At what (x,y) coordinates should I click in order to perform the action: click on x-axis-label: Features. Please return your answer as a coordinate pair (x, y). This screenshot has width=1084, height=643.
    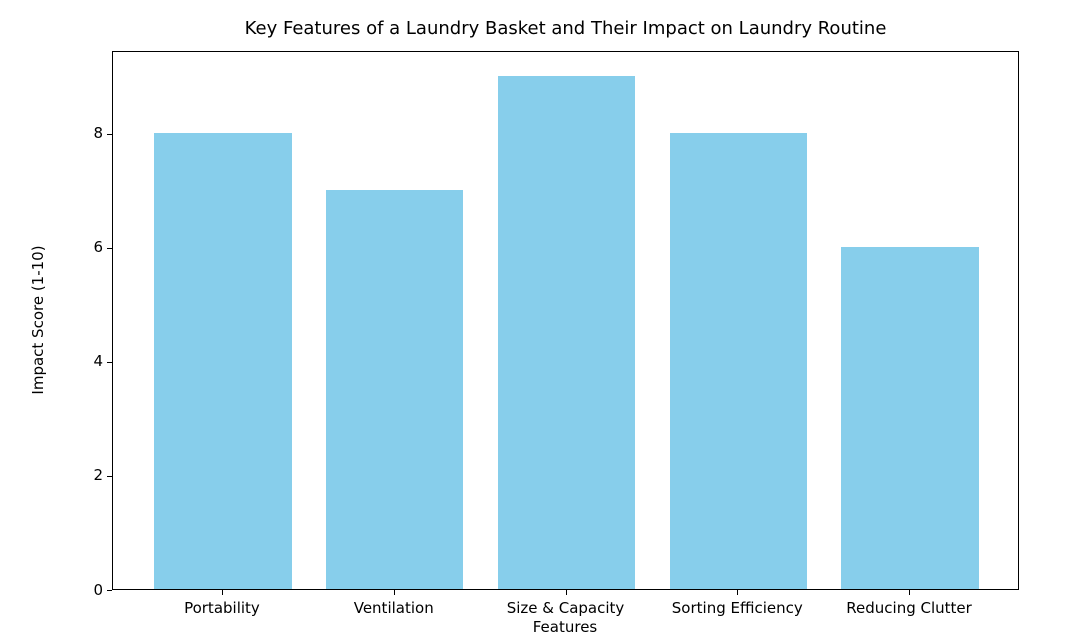
    Looking at the image, I should click on (565, 627).